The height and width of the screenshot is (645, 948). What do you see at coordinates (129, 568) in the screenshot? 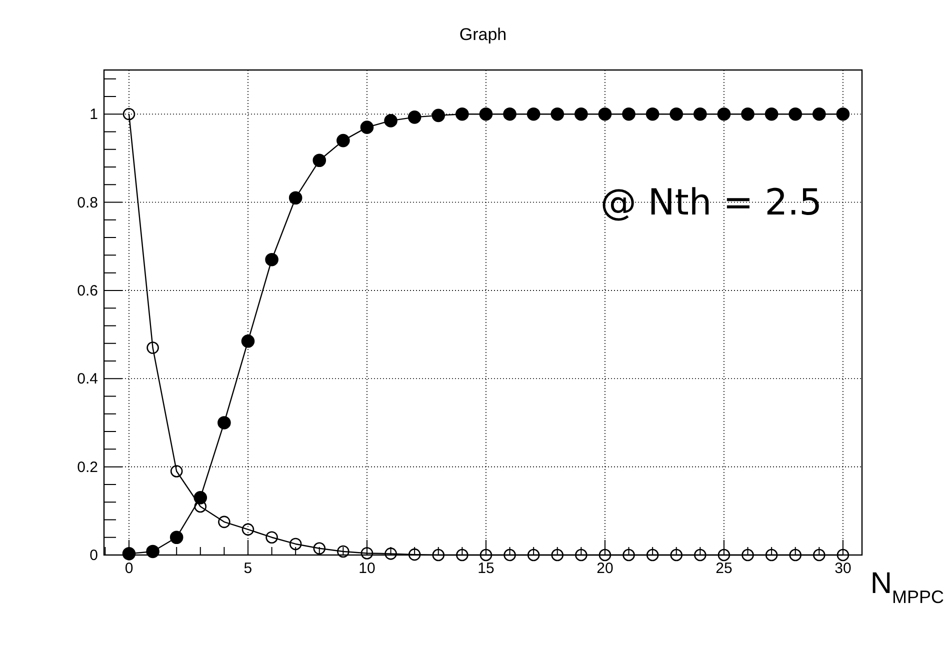
I see `x-tick-label: 0` at bounding box center [129, 568].